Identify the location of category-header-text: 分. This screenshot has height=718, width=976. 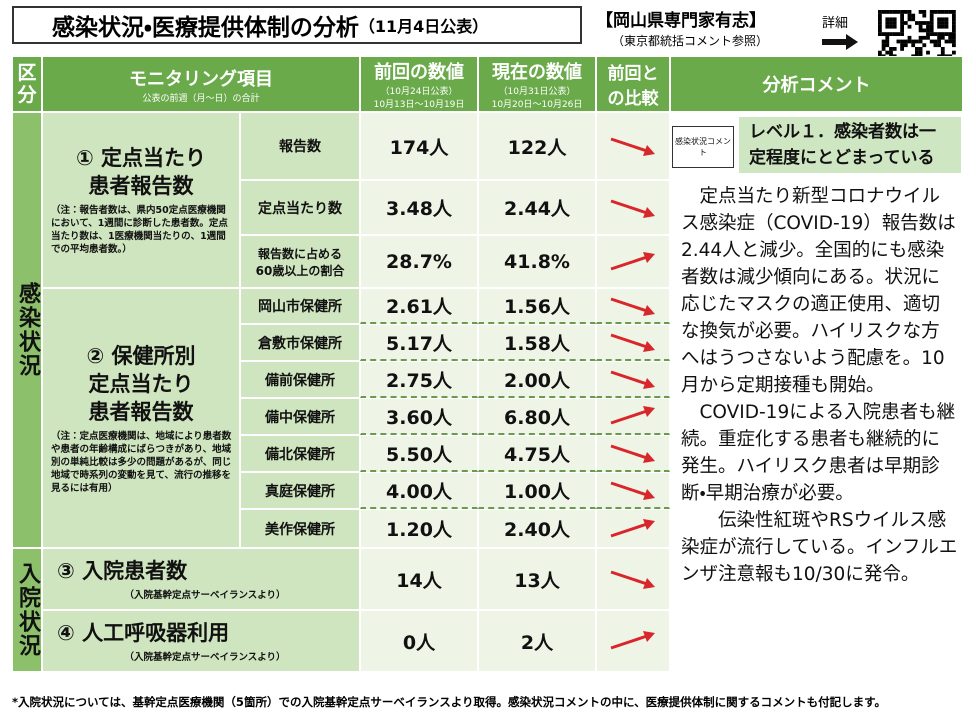
(27, 95).